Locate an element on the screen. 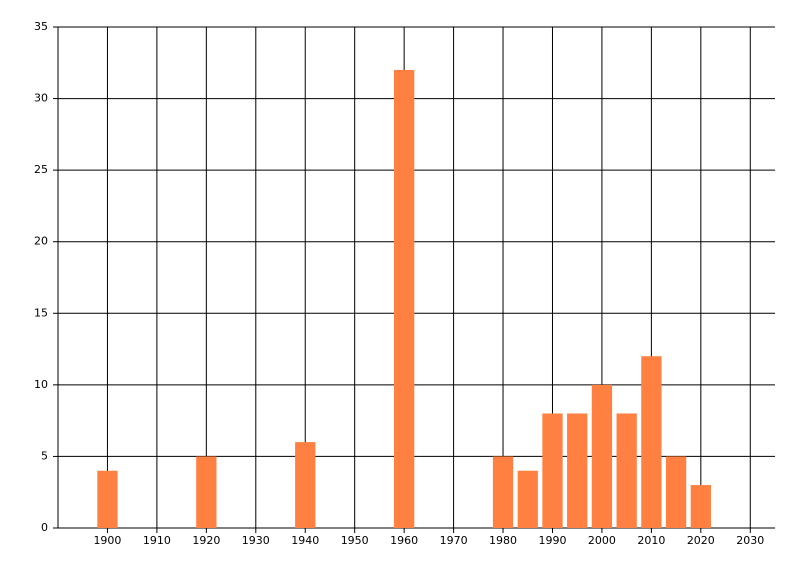 This screenshot has height=576, width=800. y-tick-label: 5 is located at coordinates (44, 455).